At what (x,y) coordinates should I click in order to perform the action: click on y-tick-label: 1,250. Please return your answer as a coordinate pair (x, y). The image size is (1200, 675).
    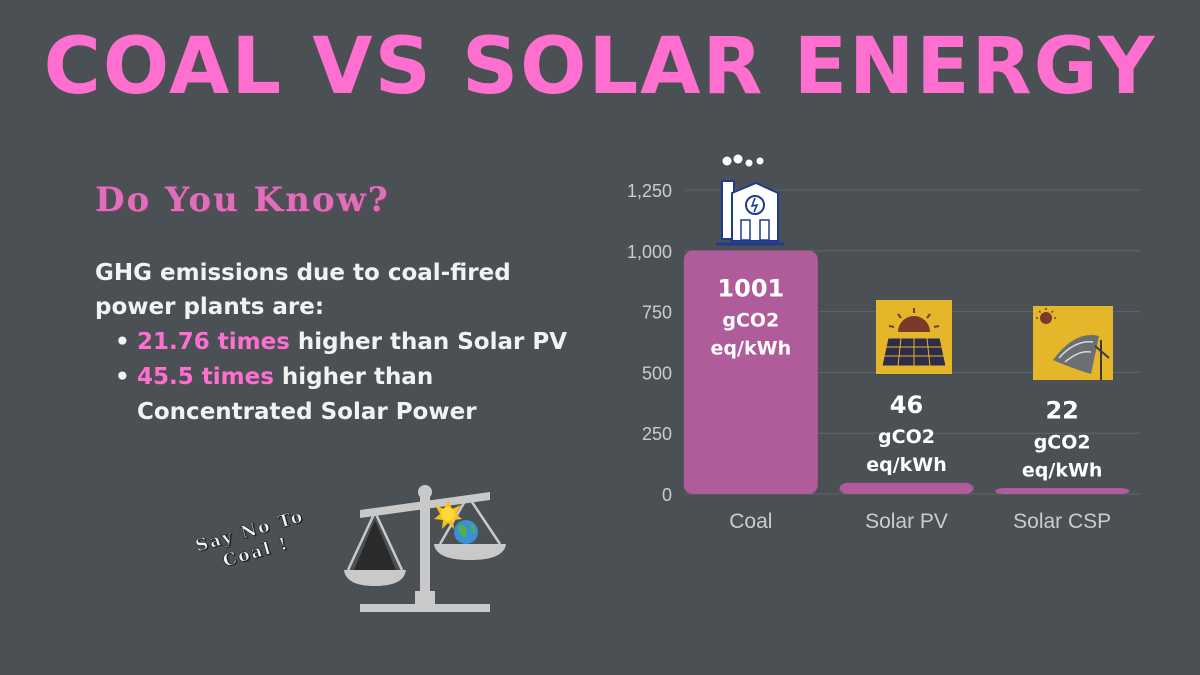
    Looking at the image, I should click on (649, 191).